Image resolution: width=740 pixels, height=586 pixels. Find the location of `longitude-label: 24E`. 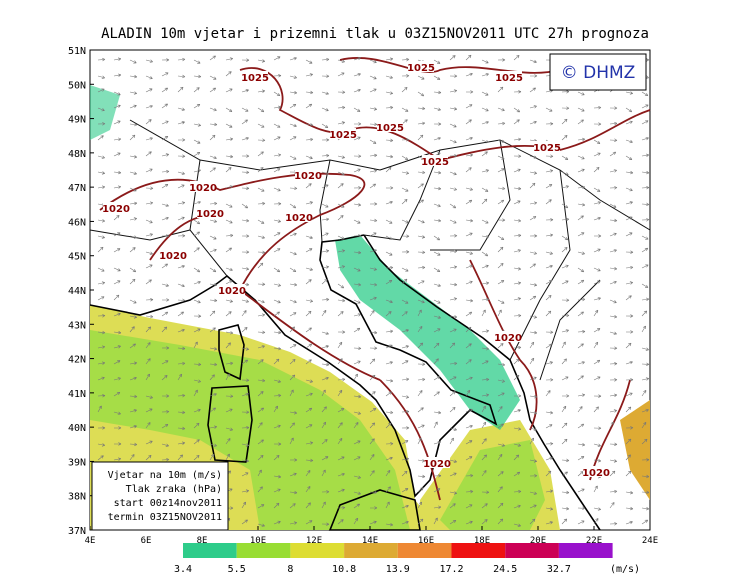

longitude-label: 24E is located at coordinates (650, 541).